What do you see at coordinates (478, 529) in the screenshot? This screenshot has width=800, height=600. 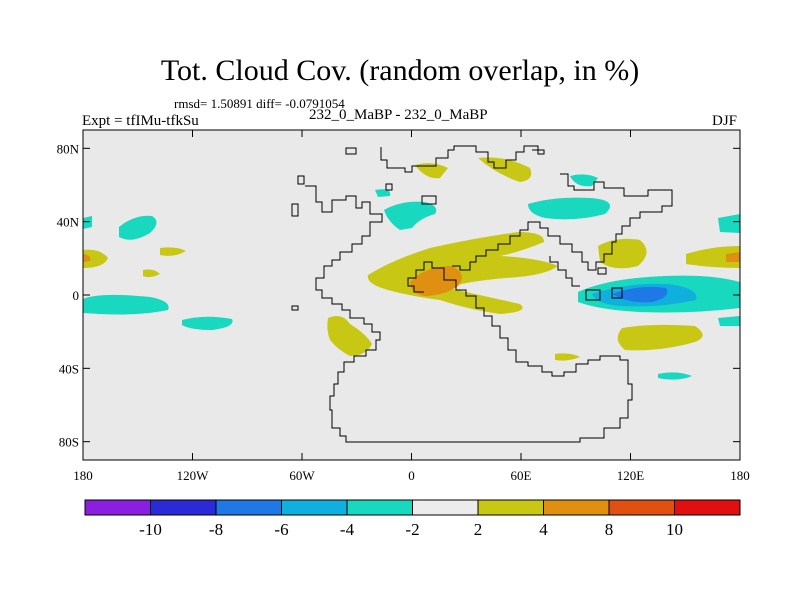 I see `colorbar-label: 2` at bounding box center [478, 529].